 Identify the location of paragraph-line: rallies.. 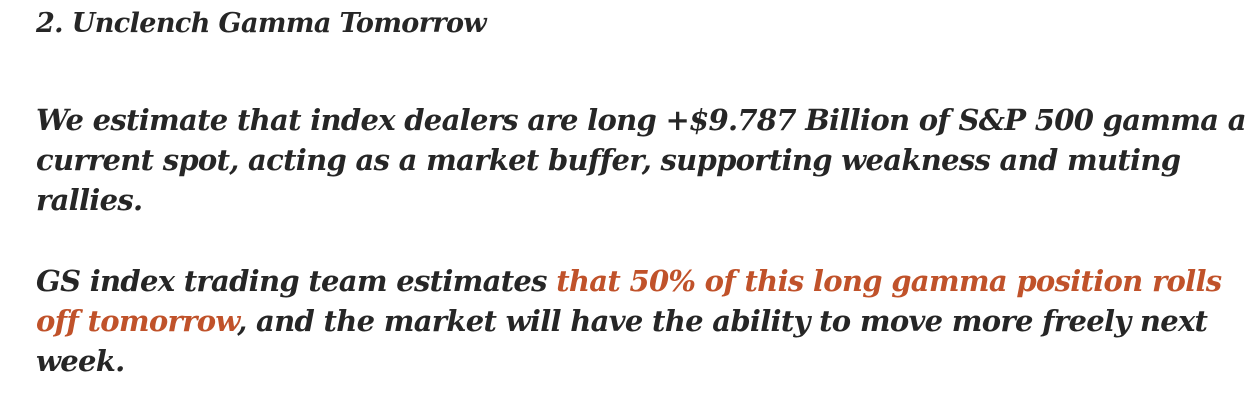
(89, 200).